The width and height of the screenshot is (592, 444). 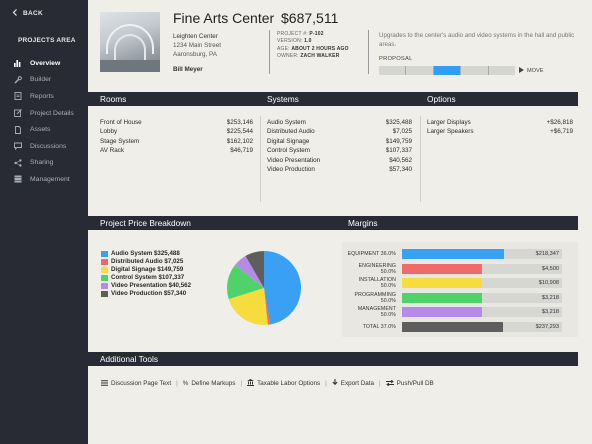 I want to click on room-name: Lobby, so click(x=109, y=132).